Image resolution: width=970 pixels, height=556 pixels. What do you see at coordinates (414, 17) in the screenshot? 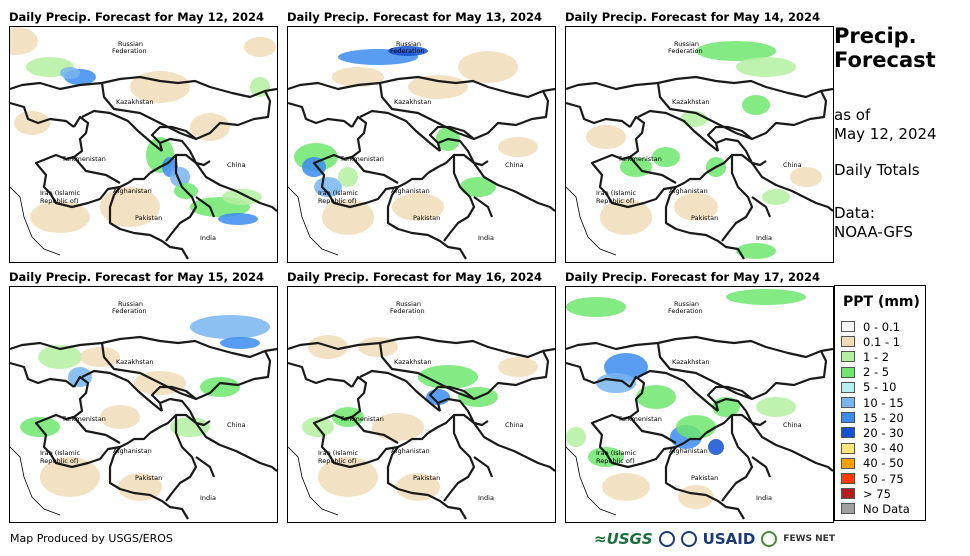
I see `panel-title: Daily Precip. Forecast for May 13, 2024` at bounding box center [414, 17].